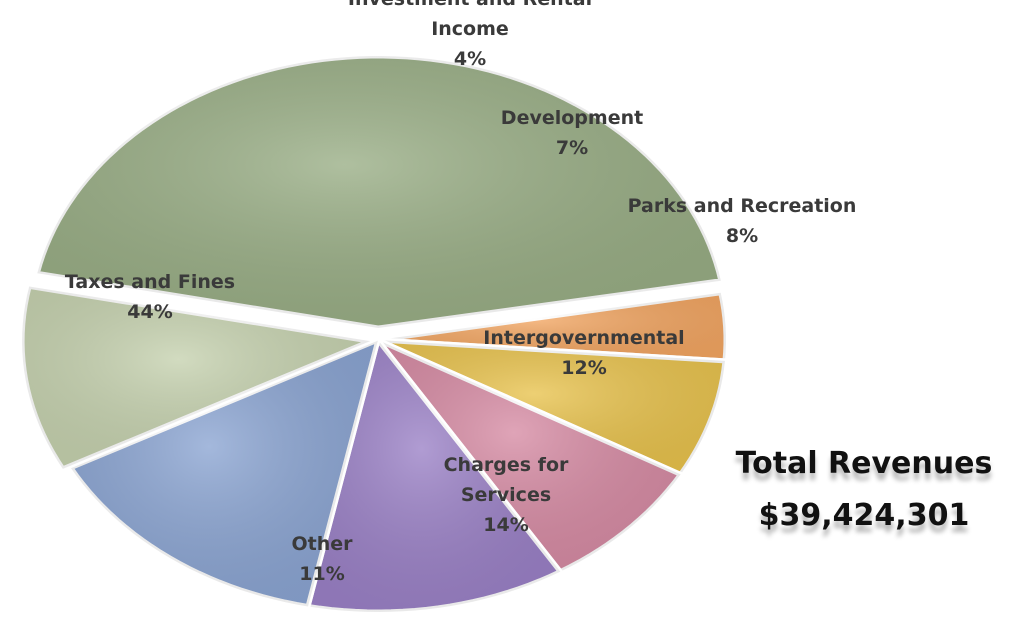 This screenshot has width=1024, height=619. What do you see at coordinates (572, 148) in the screenshot?
I see `slice-percent-label: 7%` at bounding box center [572, 148].